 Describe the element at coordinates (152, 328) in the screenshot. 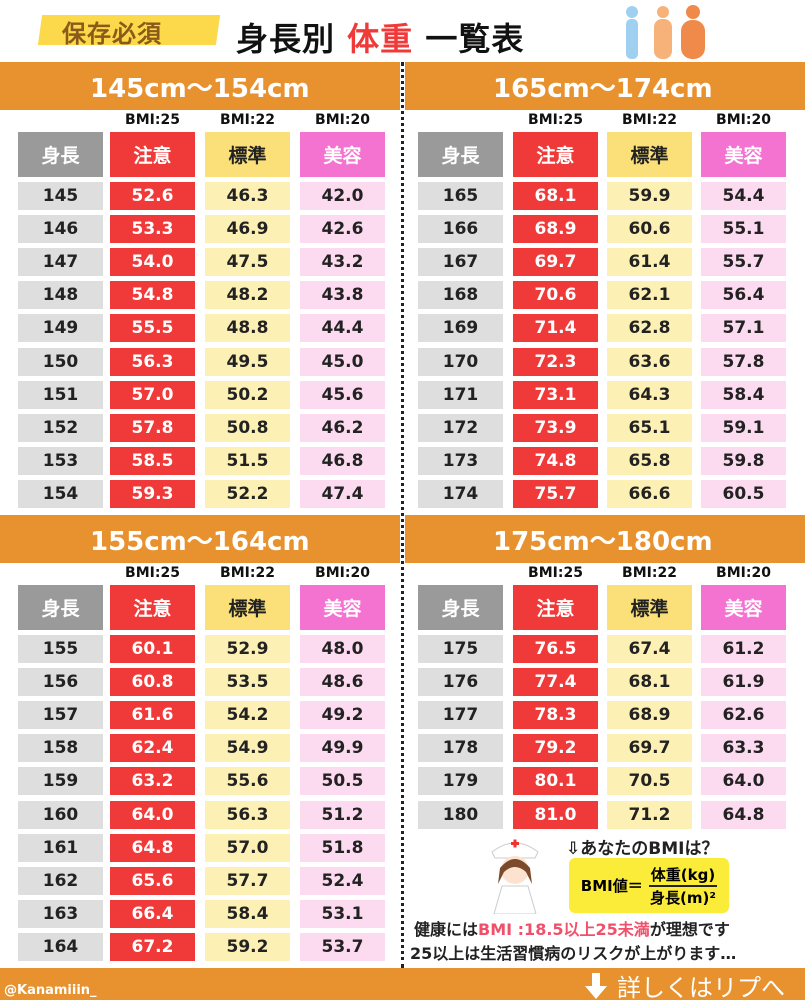

I see `bmi25-cell: 55.5` at that location.